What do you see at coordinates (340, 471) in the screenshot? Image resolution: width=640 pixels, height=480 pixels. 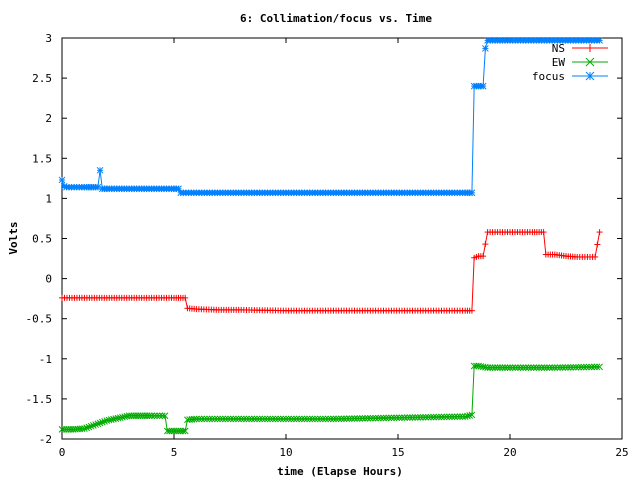 I see `x-axis-label: time (Elapse Hours)` at bounding box center [340, 471].